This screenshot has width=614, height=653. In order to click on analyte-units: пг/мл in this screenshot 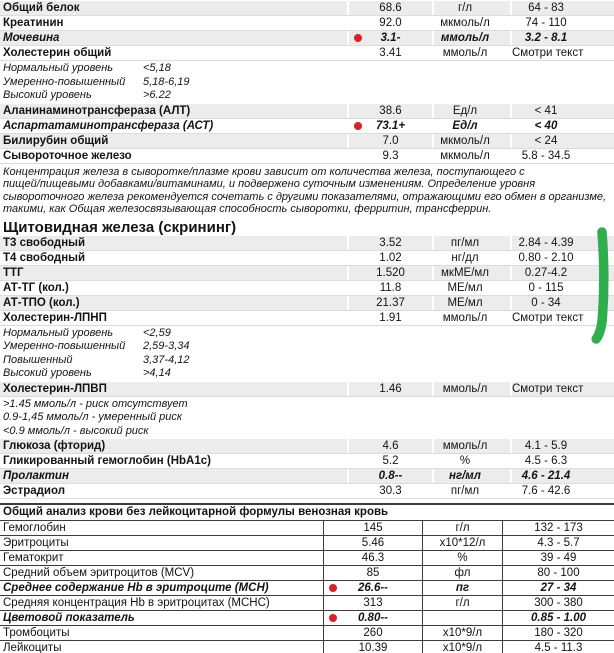, I will do `click(471, 242)`.